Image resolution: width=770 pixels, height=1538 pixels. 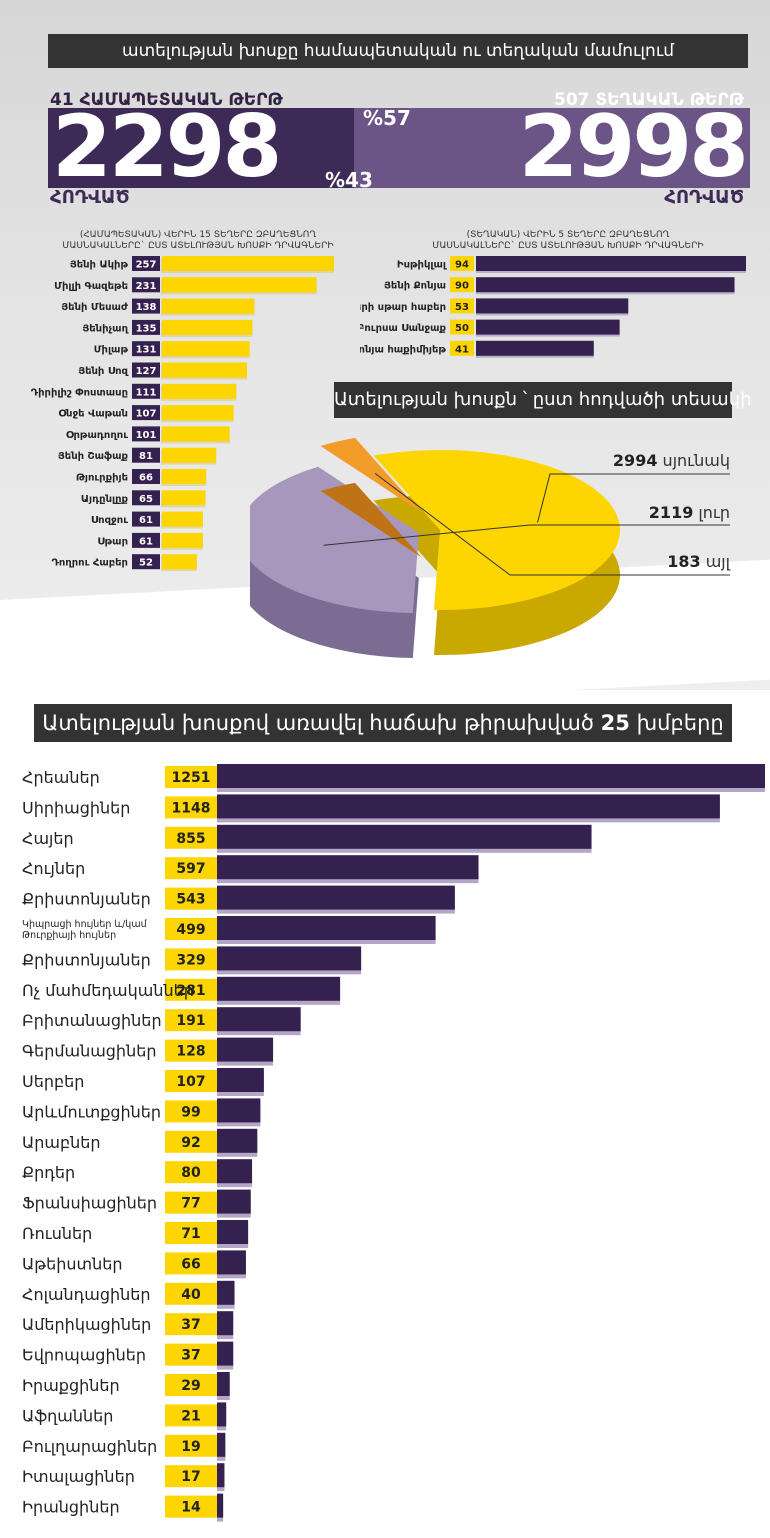 What do you see at coordinates (93, 414) in the screenshot?
I see `category-label: Օնջե Վաթան` at bounding box center [93, 414].